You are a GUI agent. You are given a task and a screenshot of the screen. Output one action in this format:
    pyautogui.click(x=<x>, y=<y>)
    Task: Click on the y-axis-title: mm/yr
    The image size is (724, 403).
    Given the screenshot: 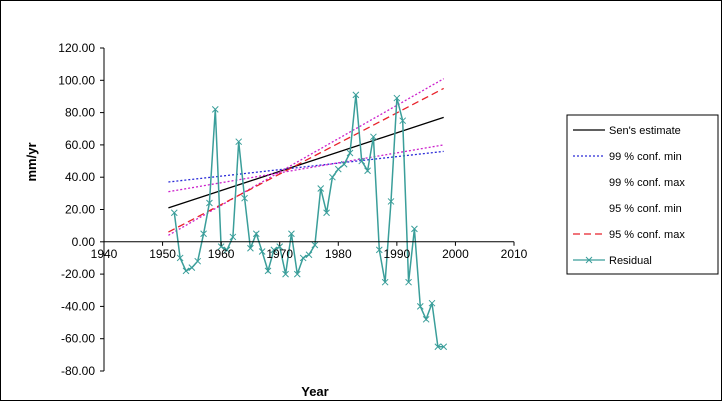 What is the action you would take?
    pyautogui.click(x=31, y=161)
    